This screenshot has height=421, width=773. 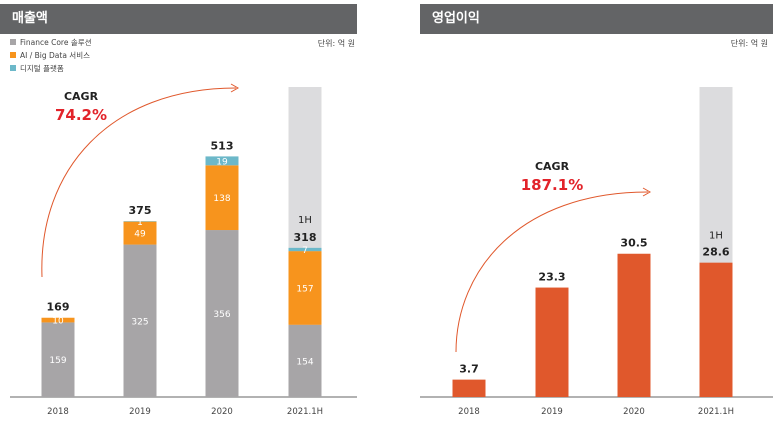 I want to click on revenue-cagr-arc, so click(x=139, y=182).